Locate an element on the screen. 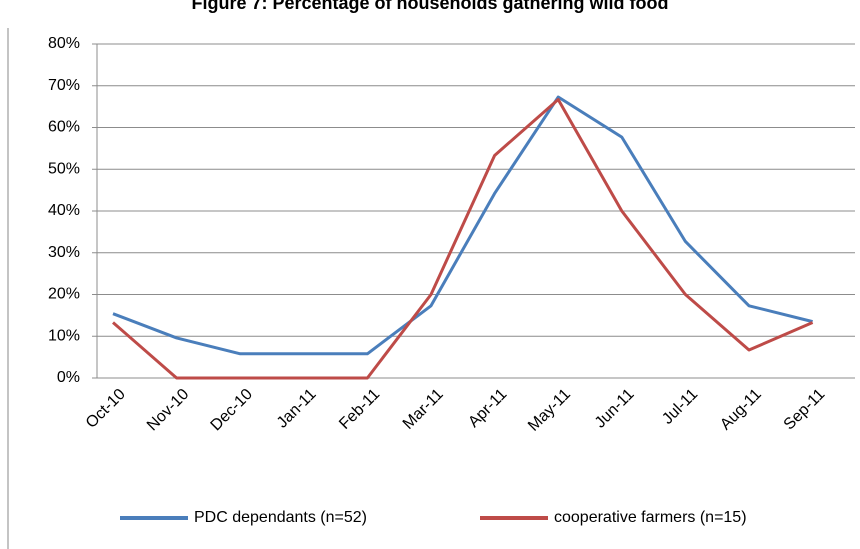 The height and width of the screenshot is (549, 860). y-tick-label: 30% is located at coordinates (64, 252).